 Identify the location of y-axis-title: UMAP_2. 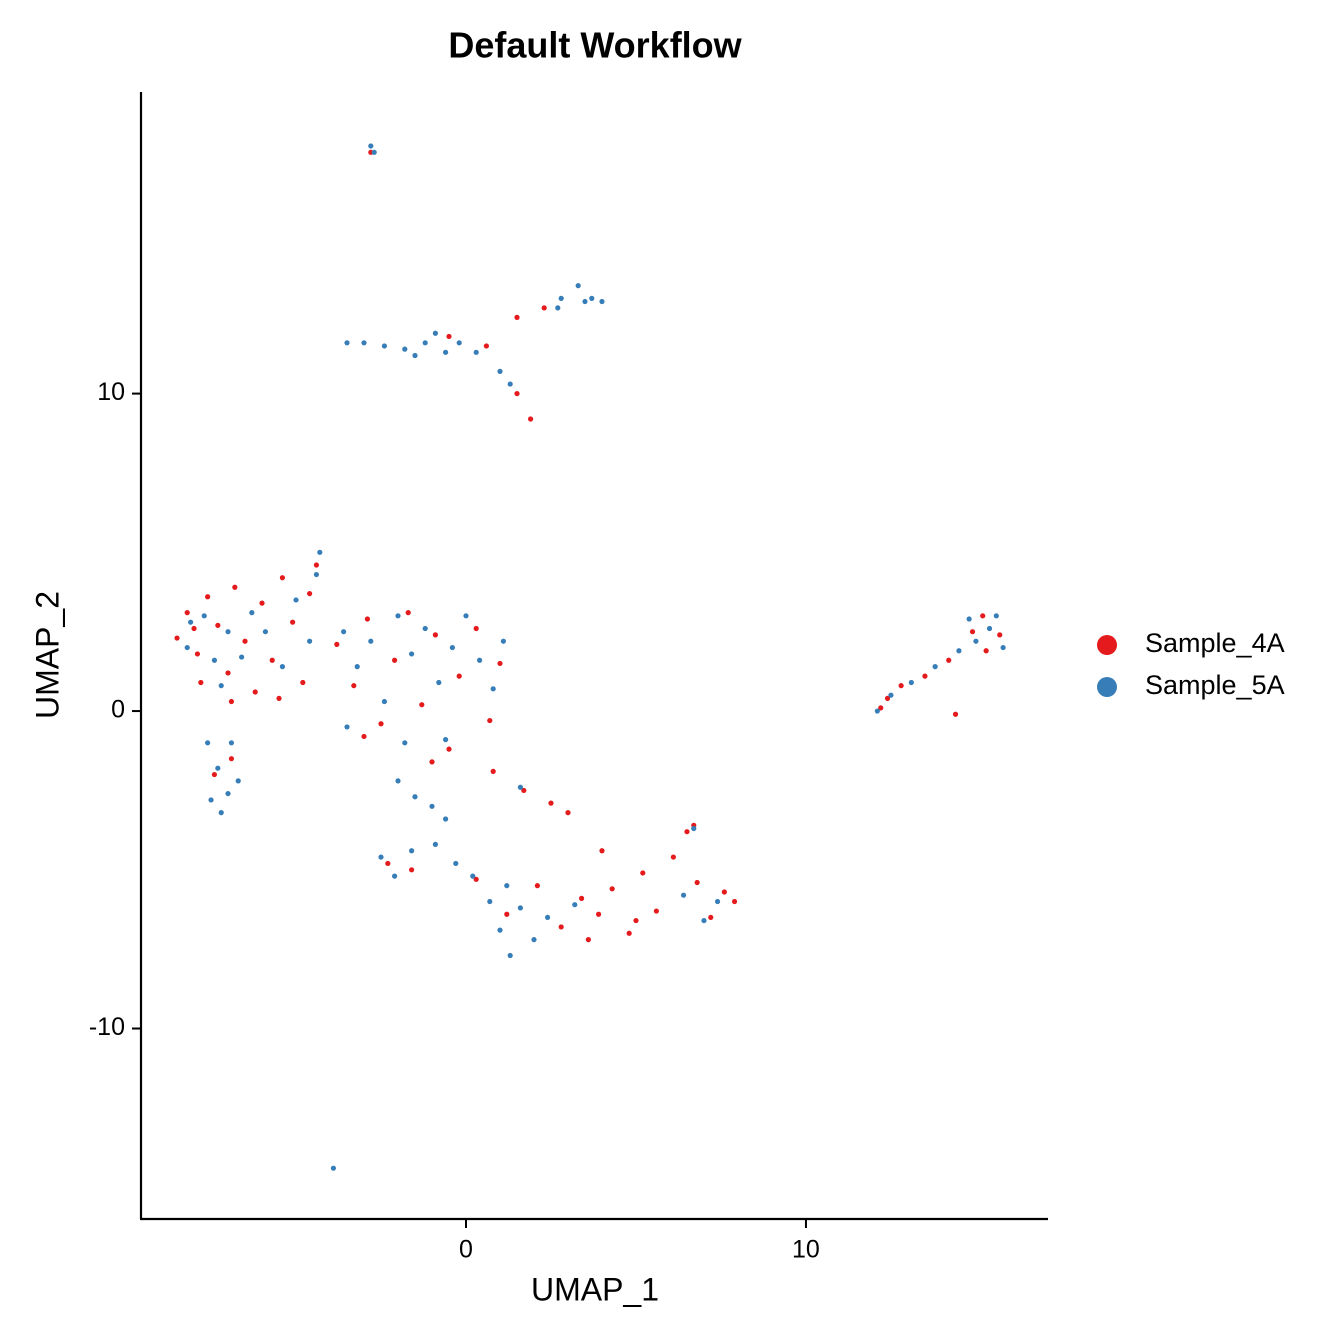
(47, 655).